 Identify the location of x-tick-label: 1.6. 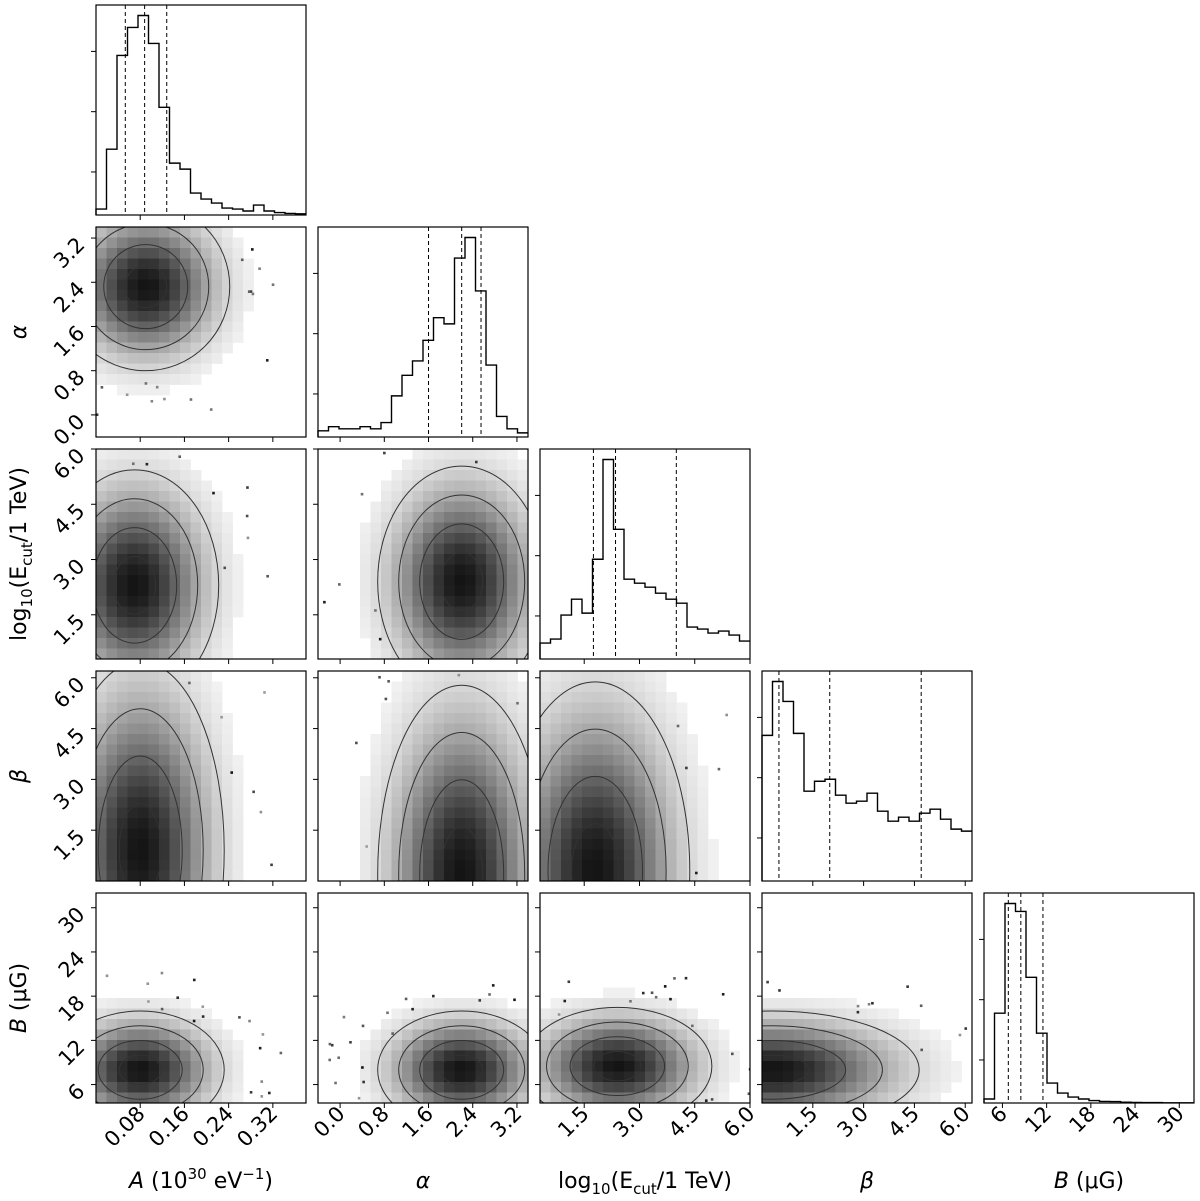
(417, 1122).